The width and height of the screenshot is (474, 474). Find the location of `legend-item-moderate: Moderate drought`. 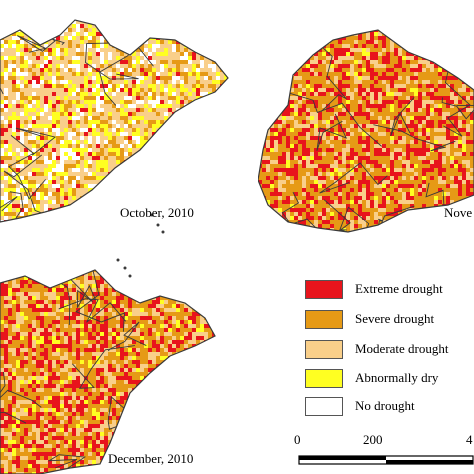

legend-item-moderate: Moderate drought is located at coordinates (389, 351).